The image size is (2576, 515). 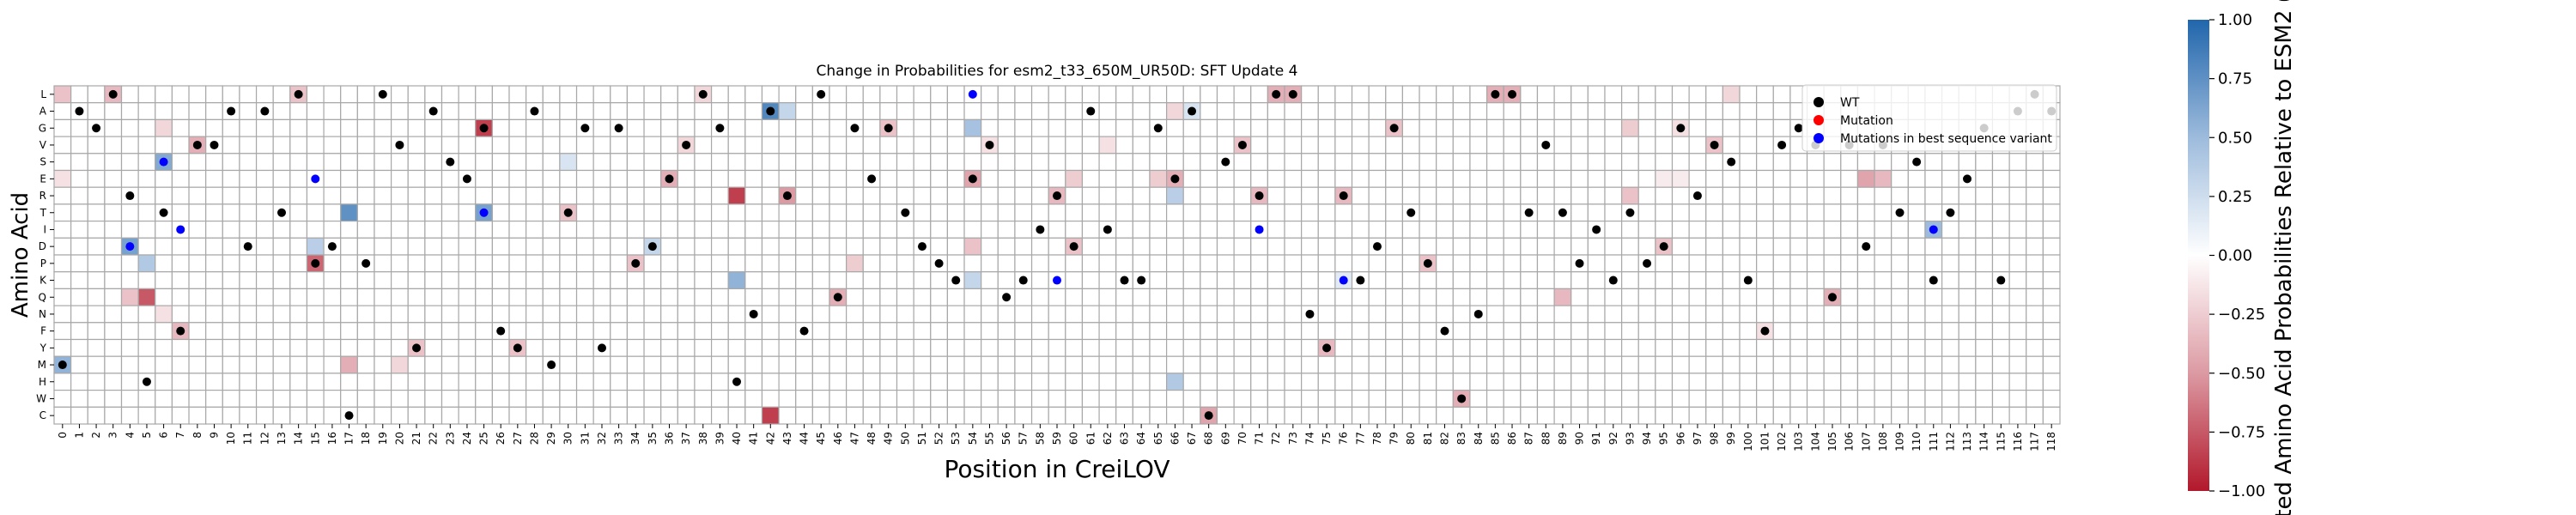 What do you see at coordinates (787, 438) in the screenshot?
I see `x-tick-label: 43` at bounding box center [787, 438].